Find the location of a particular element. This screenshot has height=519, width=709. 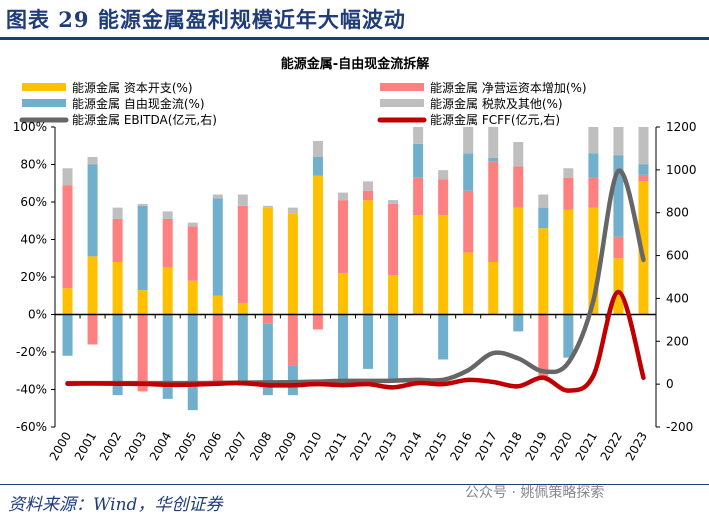

x-tick-label: 2003 is located at coordinates (135, 446).